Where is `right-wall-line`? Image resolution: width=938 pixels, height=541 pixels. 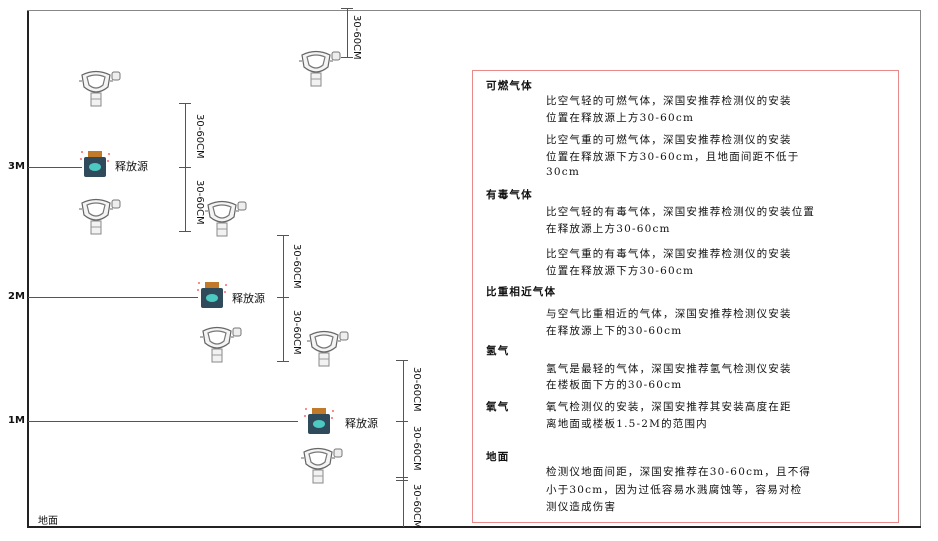 right-wall-line is located at coordinates (920, 268).